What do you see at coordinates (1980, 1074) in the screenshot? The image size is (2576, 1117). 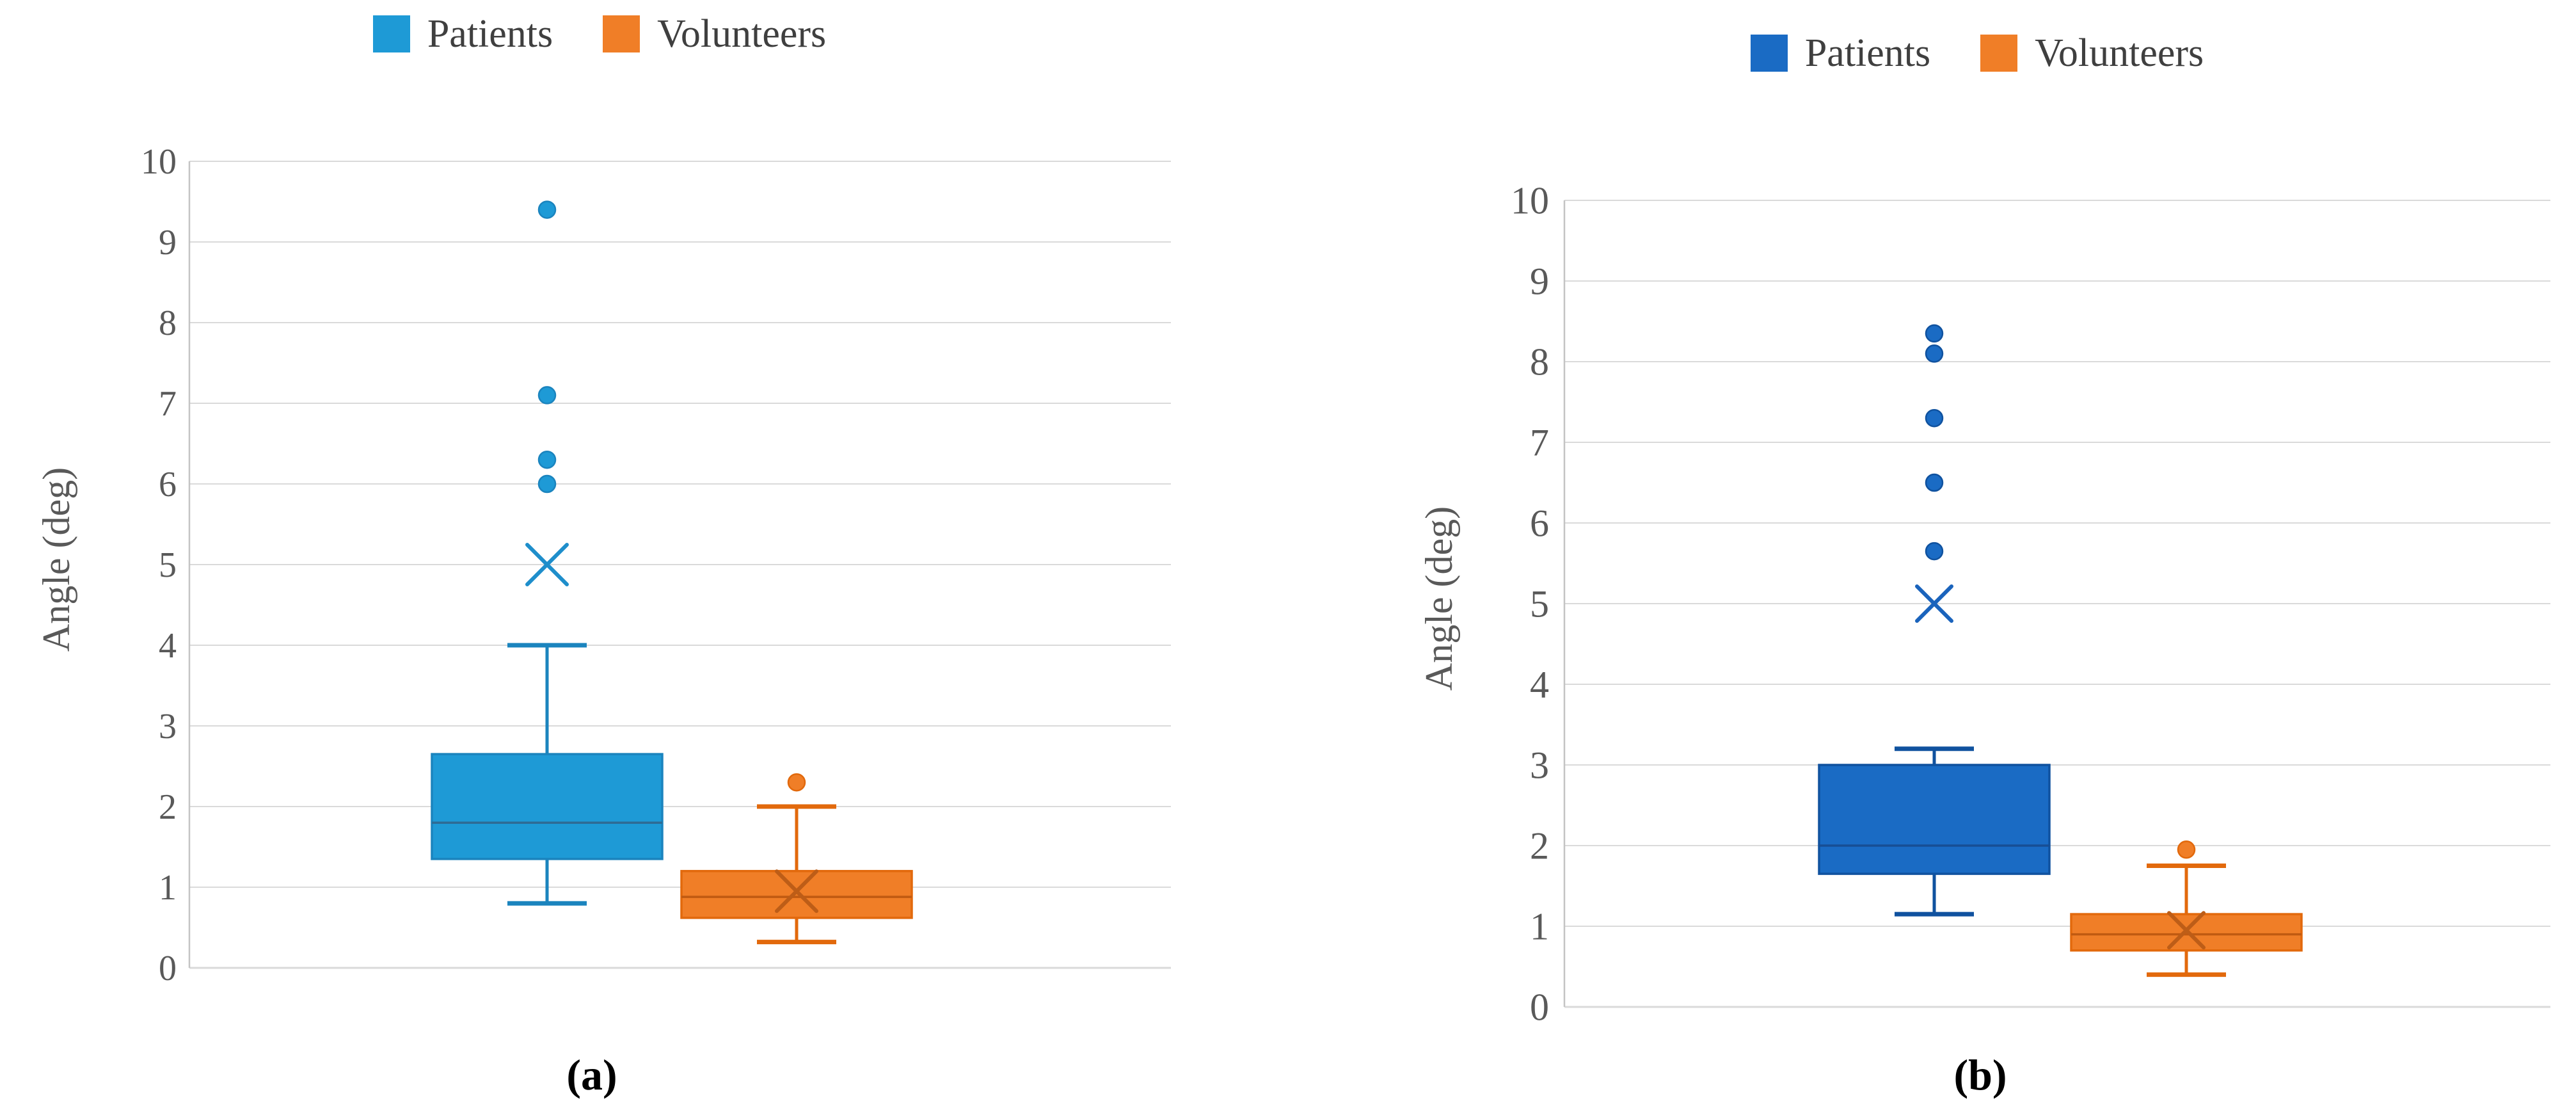 I see `panel-caption: (b)` at bounding box center [1980, 1074].